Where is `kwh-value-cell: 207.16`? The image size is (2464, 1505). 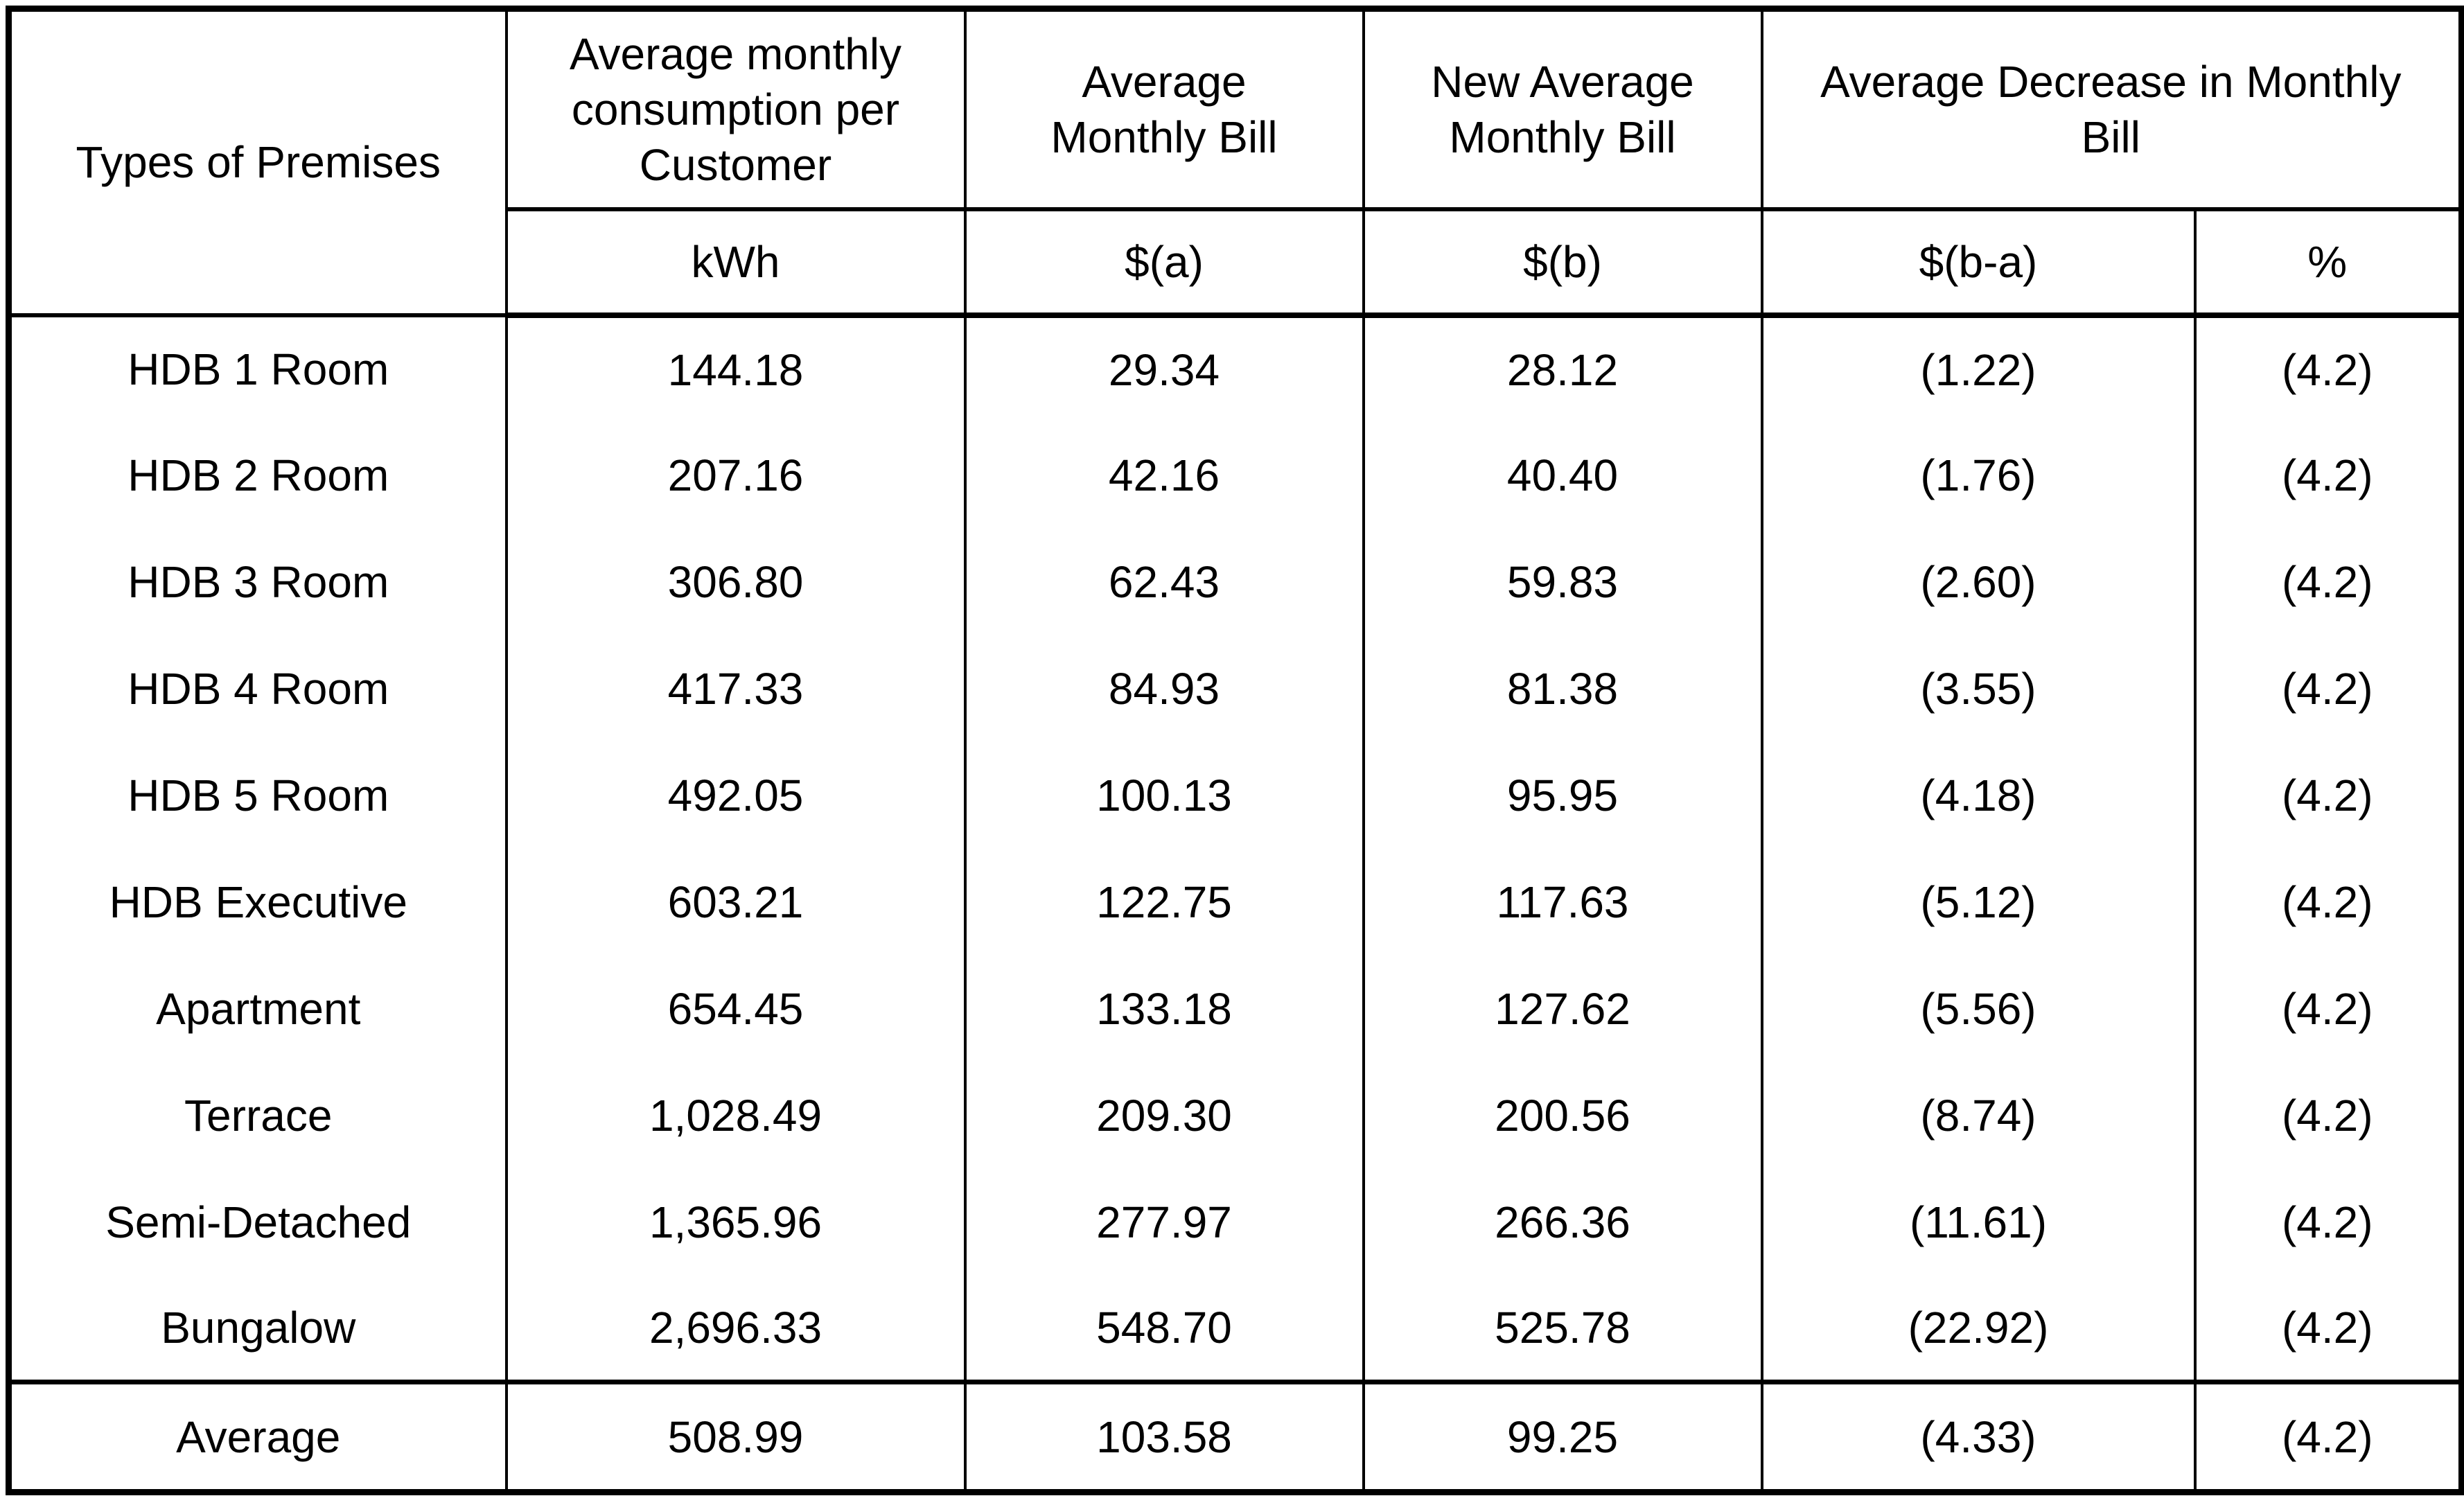 kwh-value-cell: 207.16 is located at coordinates (735, 475).